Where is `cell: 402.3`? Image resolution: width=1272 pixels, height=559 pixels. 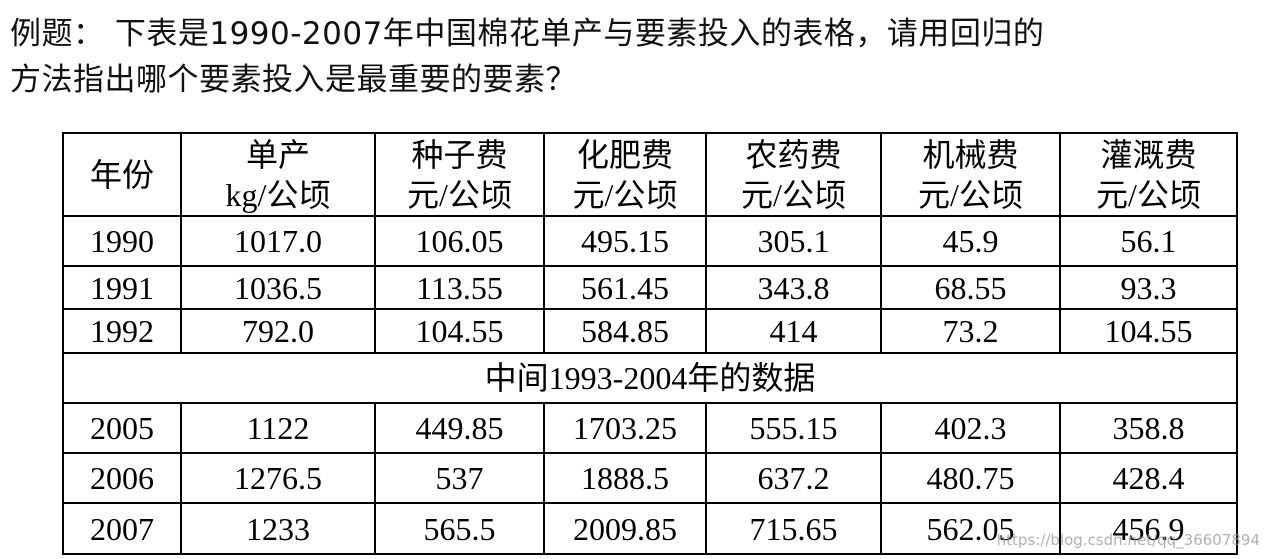
cell: 402.3 is located at coordinates (970, 428).